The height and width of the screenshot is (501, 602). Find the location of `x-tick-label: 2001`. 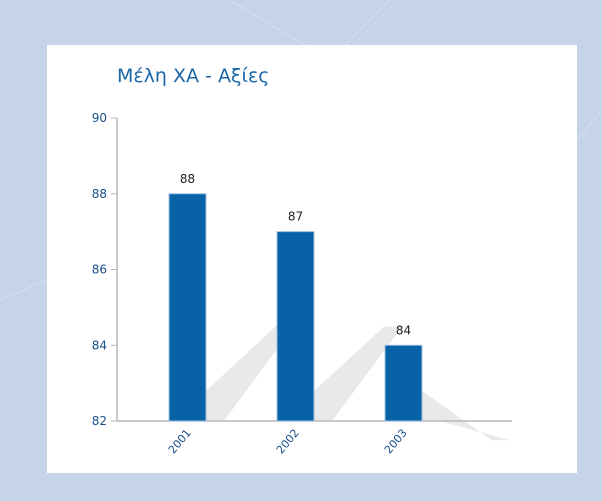

x-tick-label: 2001 is located at coordinates (180, 442).